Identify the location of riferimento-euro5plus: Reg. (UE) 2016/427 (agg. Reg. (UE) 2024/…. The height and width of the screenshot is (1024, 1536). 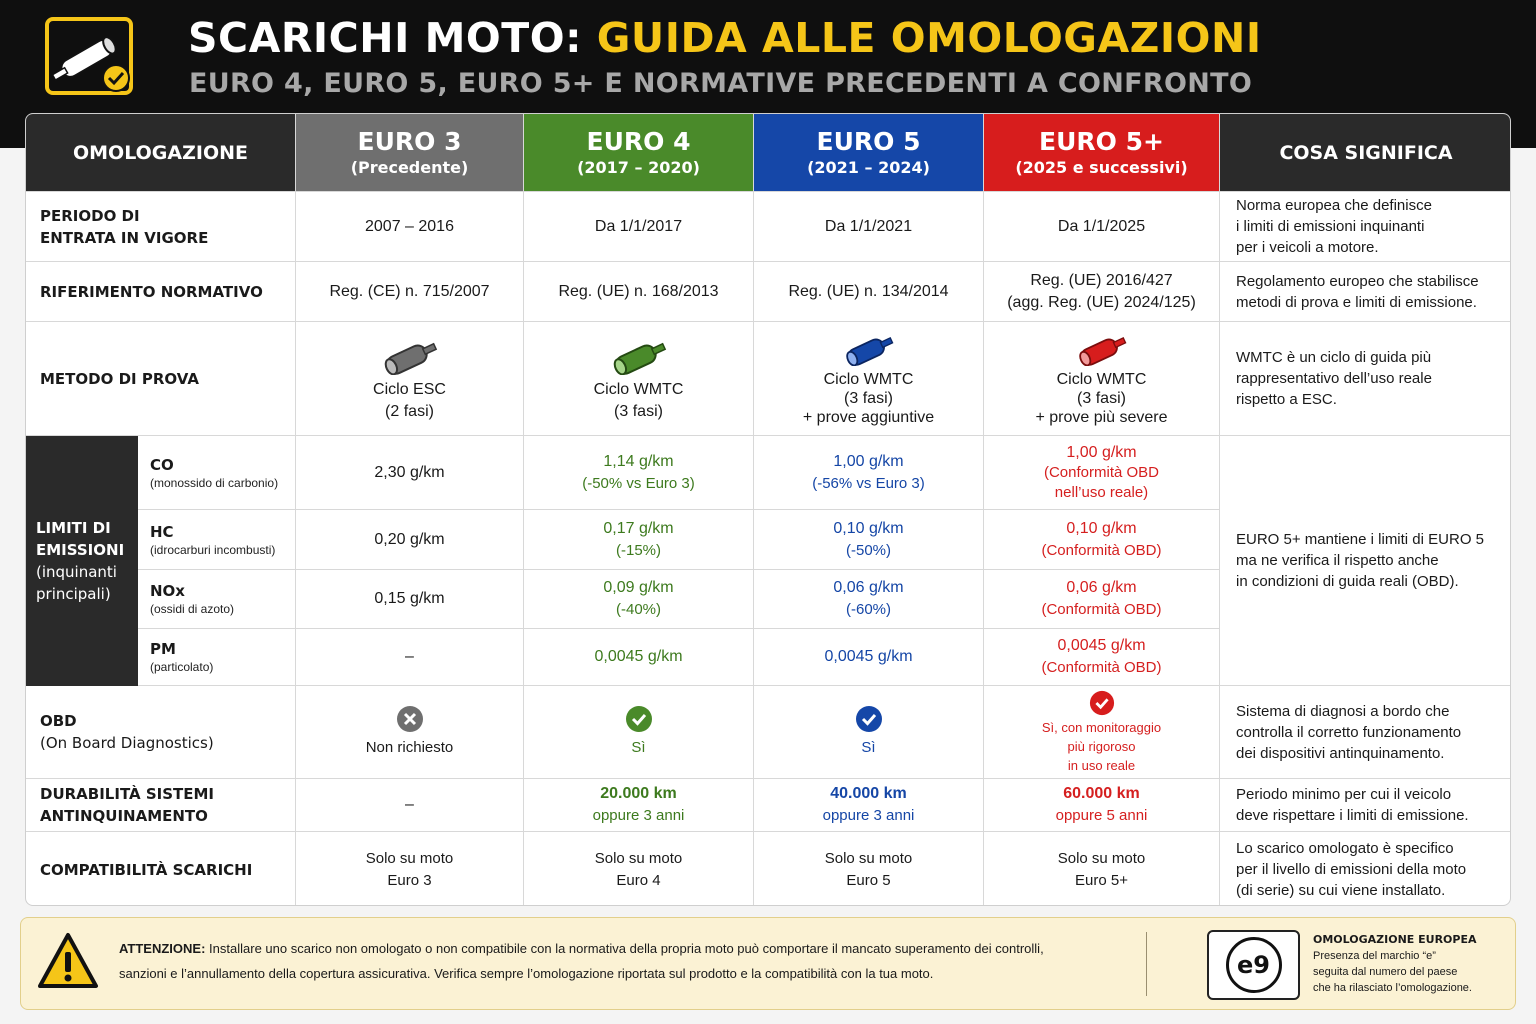
(1102, 292).